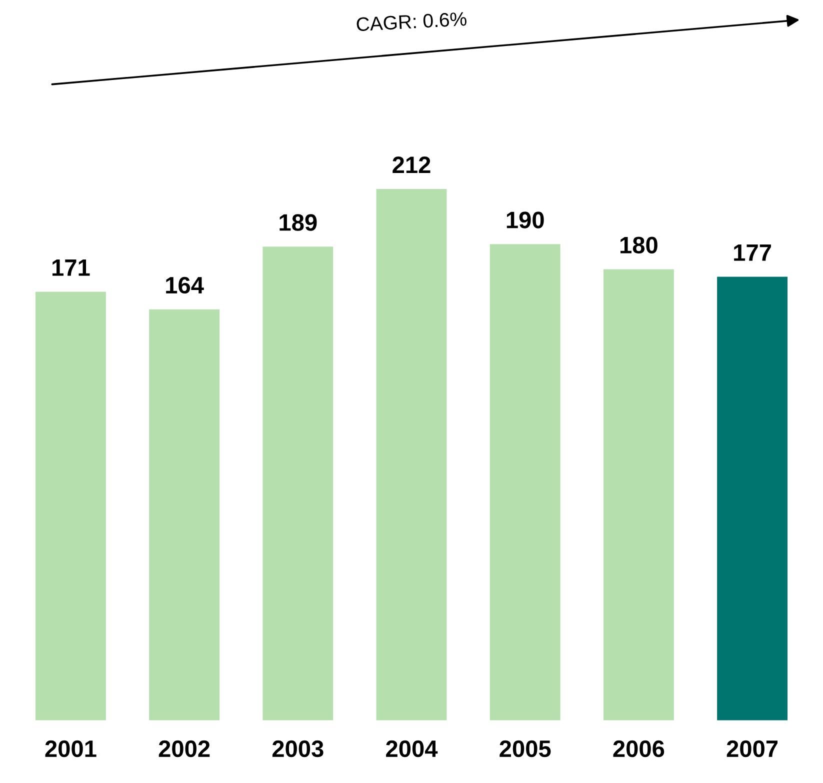  I want to click on data-label: 171, so click(71, 268).